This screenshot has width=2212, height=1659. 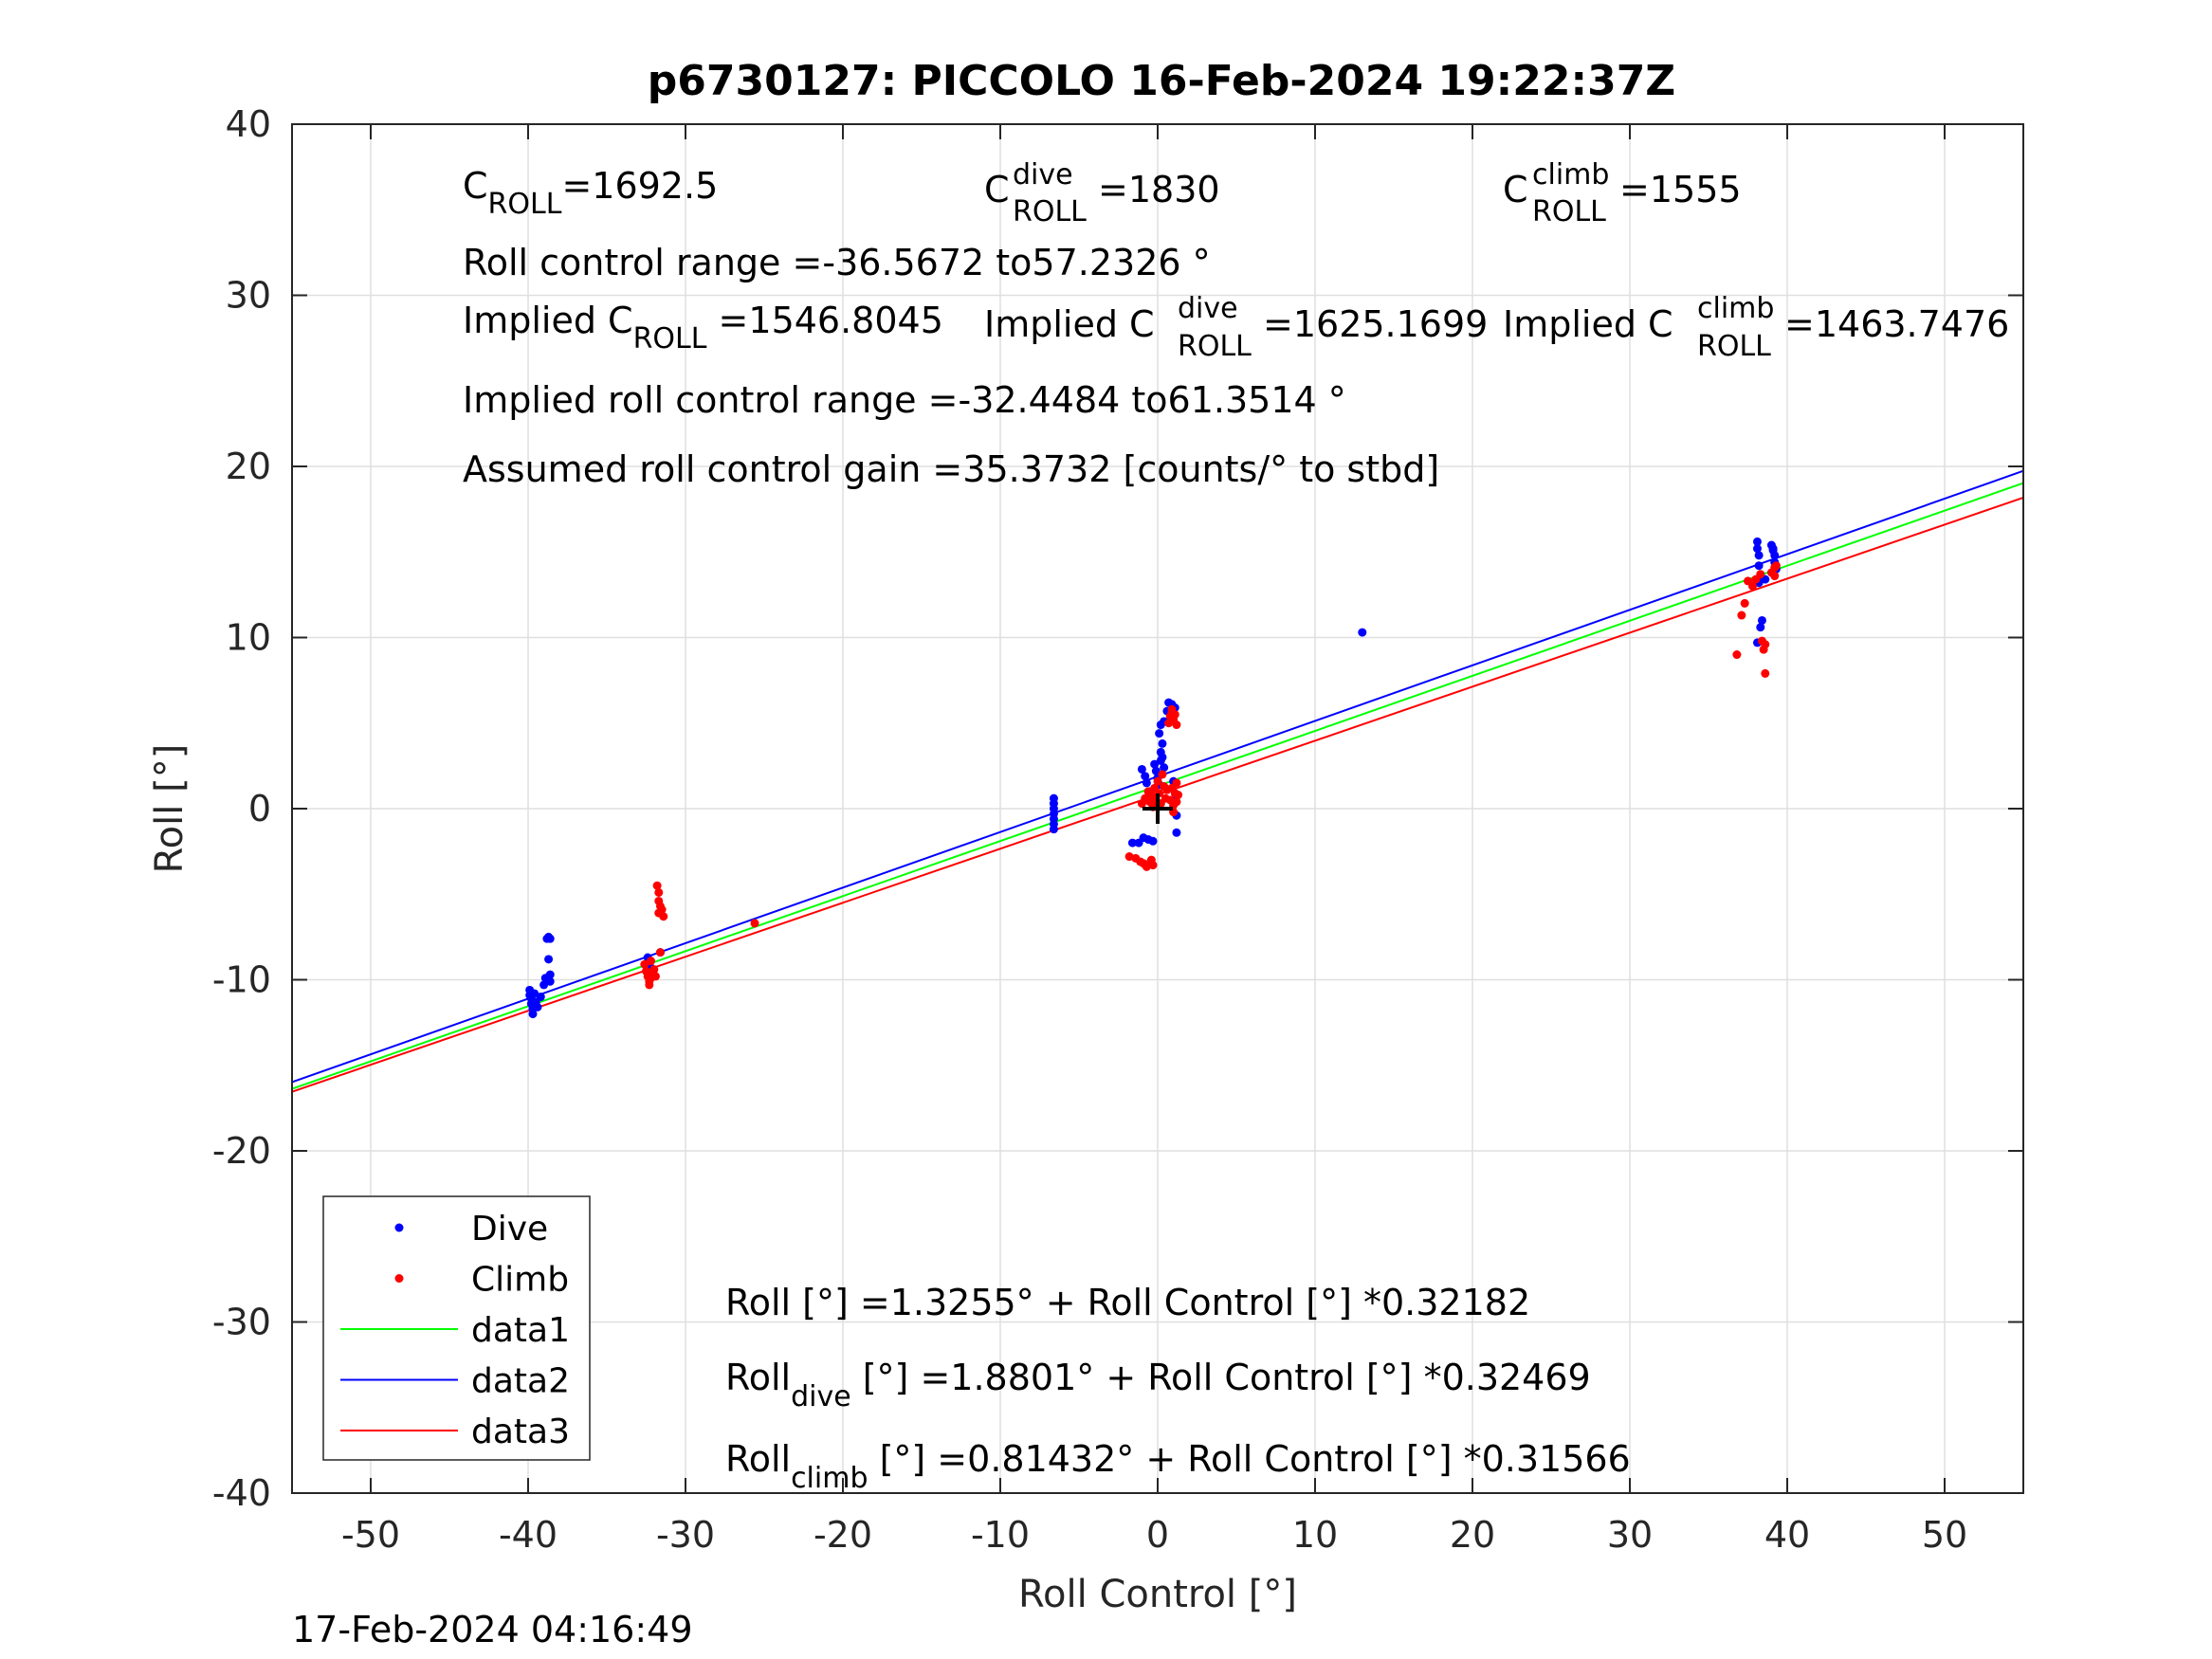 I want to click on legend-marker-dive, so click(x=399, y=1227).